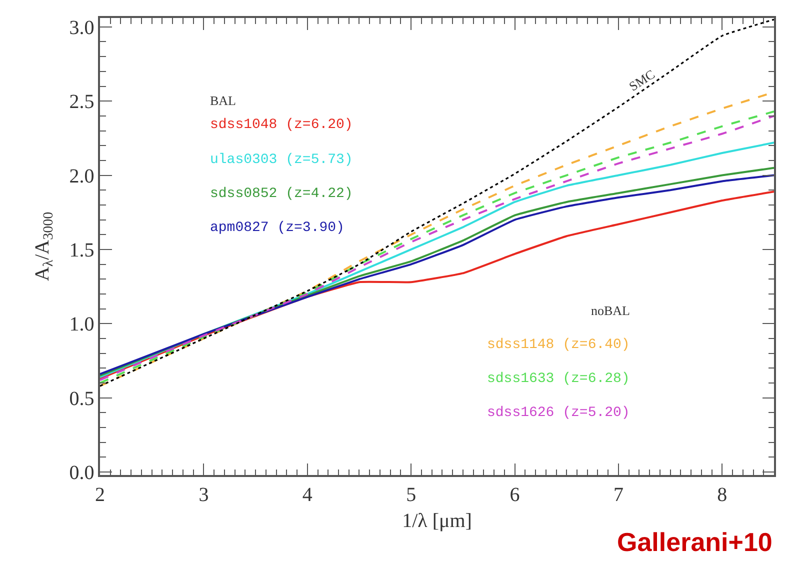 This screenshot has width=788, height=570. What do you see at coordinates (515, 495) in the screenshot?
I see `x-tick-label: 6` at bounding box center [515, 495].